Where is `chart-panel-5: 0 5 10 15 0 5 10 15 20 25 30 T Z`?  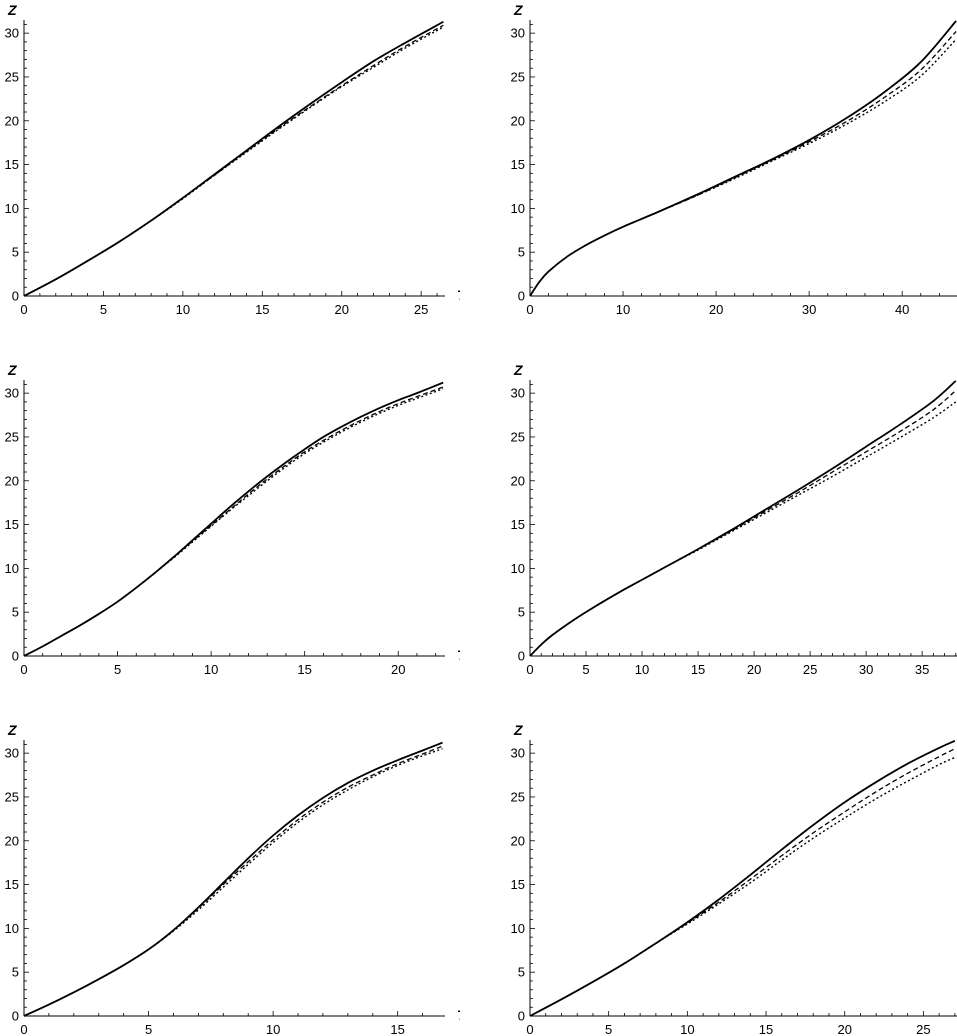
chart-panel-5: 0 5 10 15 0 5 10 15 20 25 30 T Z is located at coordinates (232, 879).